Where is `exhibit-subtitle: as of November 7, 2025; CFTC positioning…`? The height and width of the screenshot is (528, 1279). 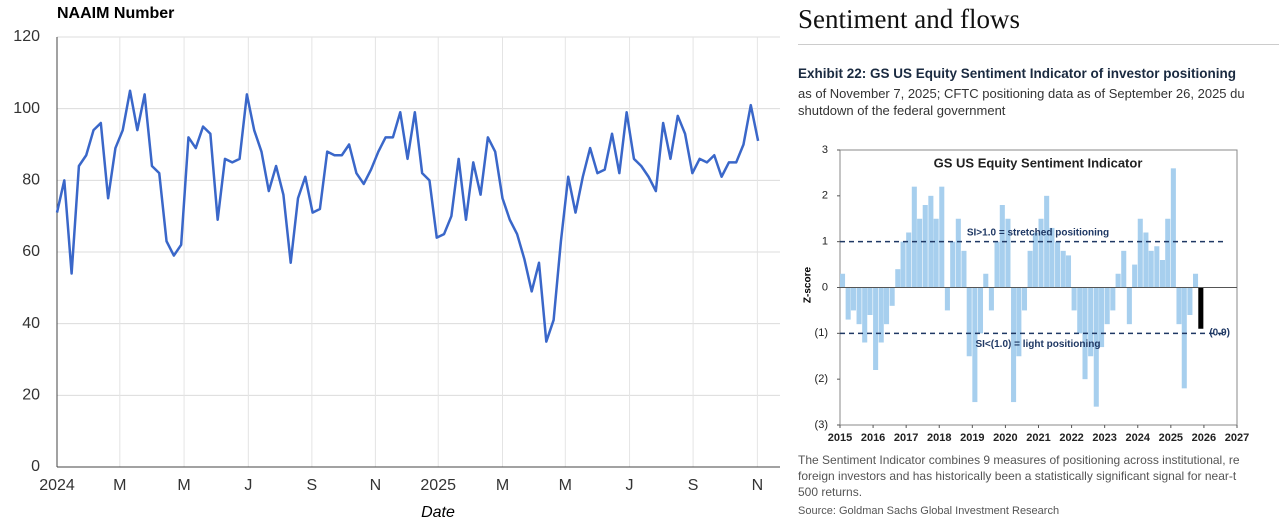 exhibit-subtitle: as of November 7, 2025; CFTC positioning… is located at coordinates (1021, 93).